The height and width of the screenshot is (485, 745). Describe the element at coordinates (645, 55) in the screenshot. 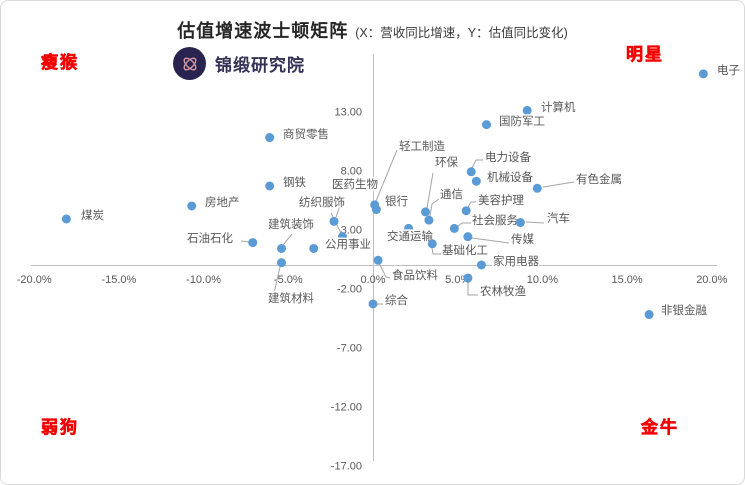

I see `quadrant-label-top-right: 明星` at that location.